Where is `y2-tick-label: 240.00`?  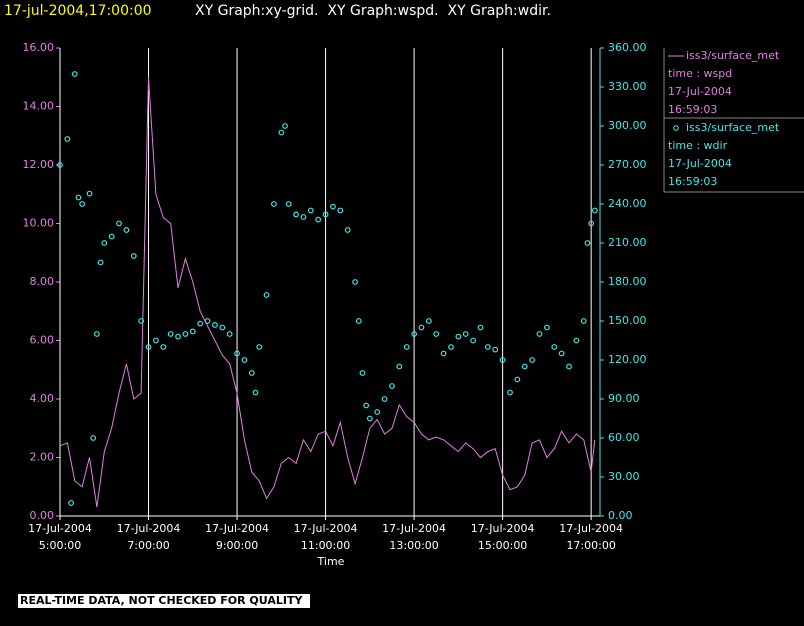
y2-tick-label: 240.00 is located at coordinates (627, 203).